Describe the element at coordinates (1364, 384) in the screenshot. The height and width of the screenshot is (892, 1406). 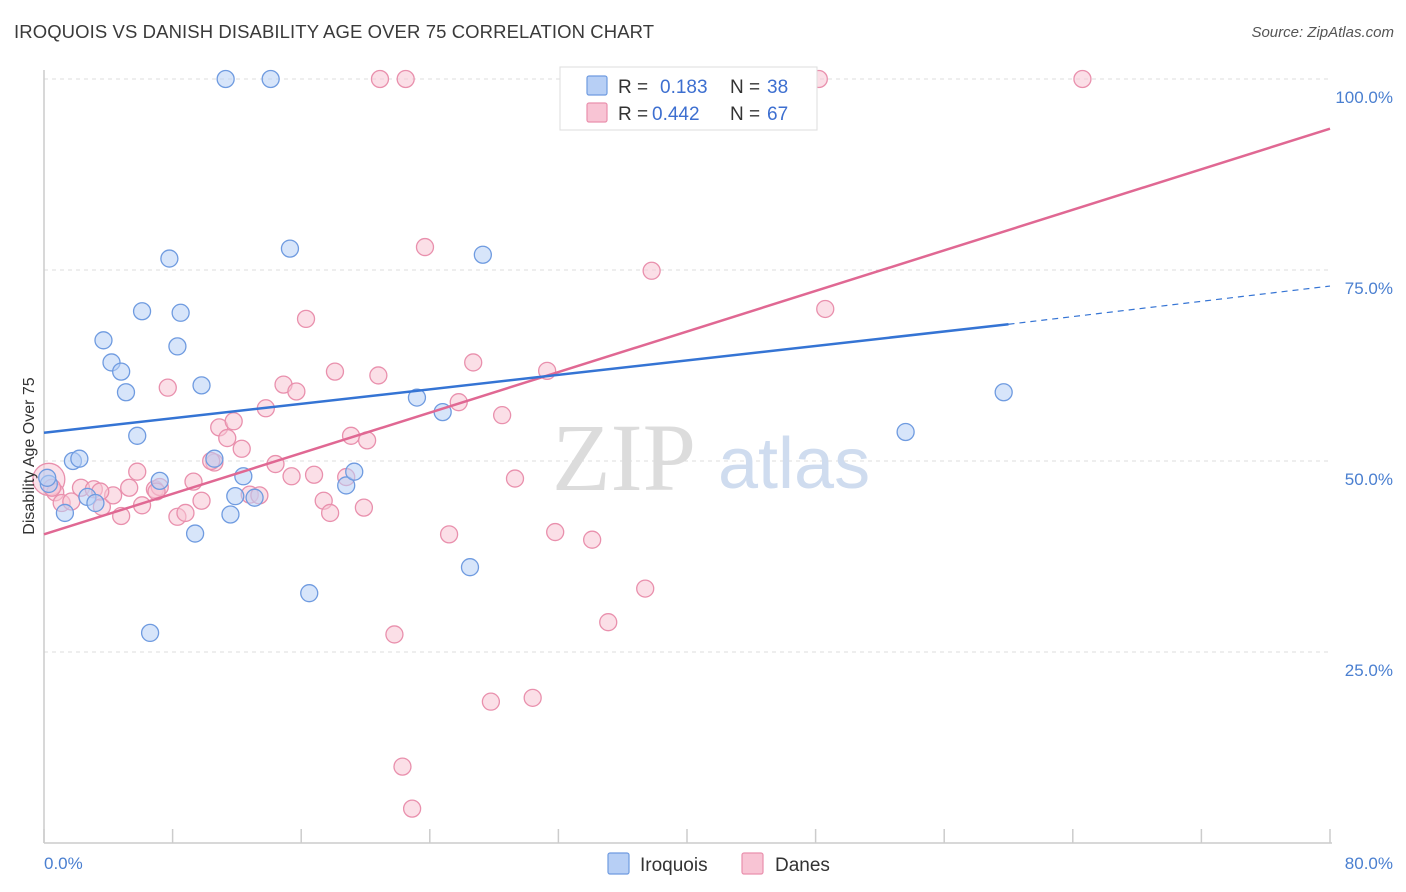
I see `y-tick-labels: 25.0% 50.0% 75.0% 100.0%` at that location.